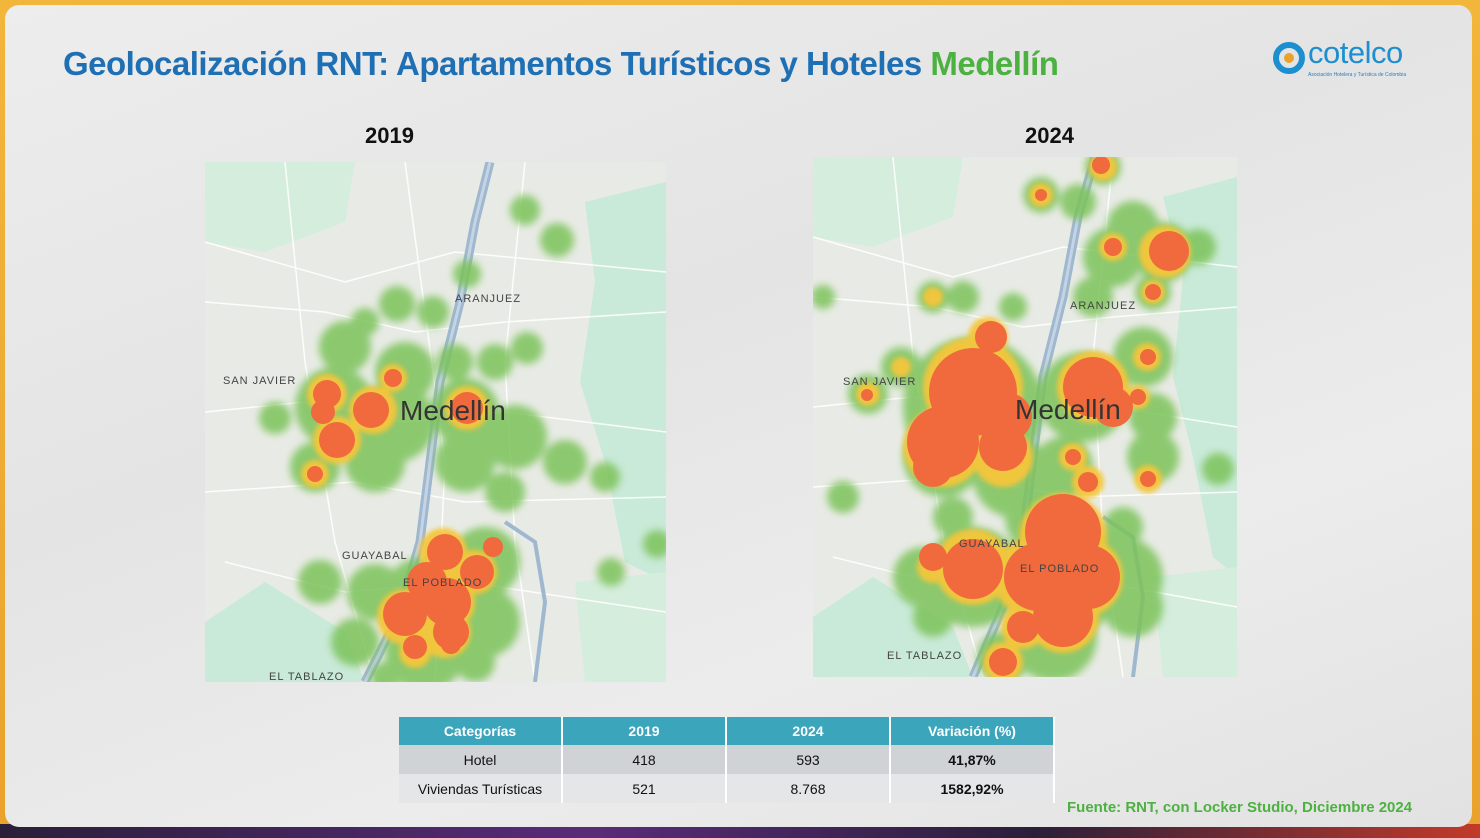 The height and width of the screenshot is (838, 1480). What do you see at coordinates (481, 788) in the screenshot?
I see `table-cell: Viviendas Turísticas` at bounding box center [481, 788].